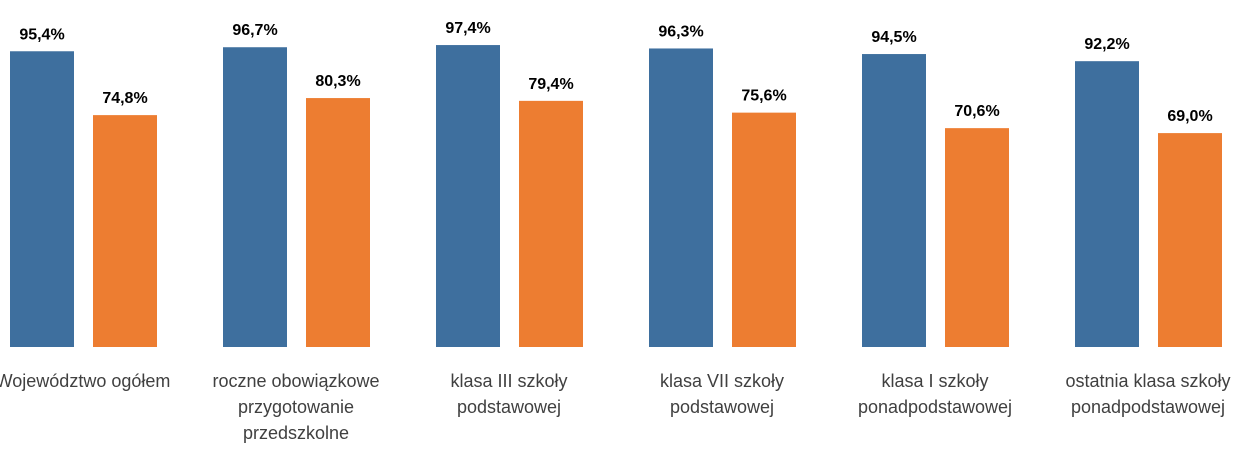 This screenshot has width=1249, height=450. I want to click on value-label: 97,4%, so click(467, 28).